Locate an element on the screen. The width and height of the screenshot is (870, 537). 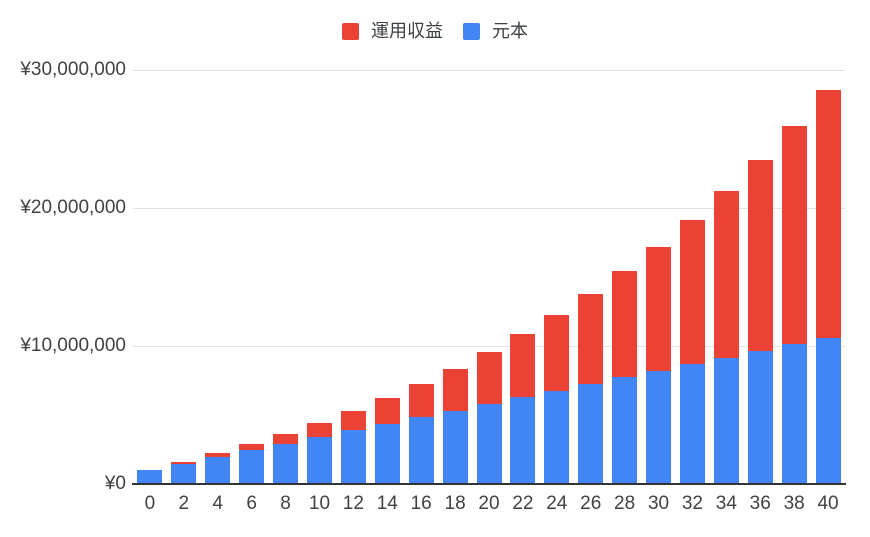
x-tick-label-30: 30 is located at coordinates (658, 503).